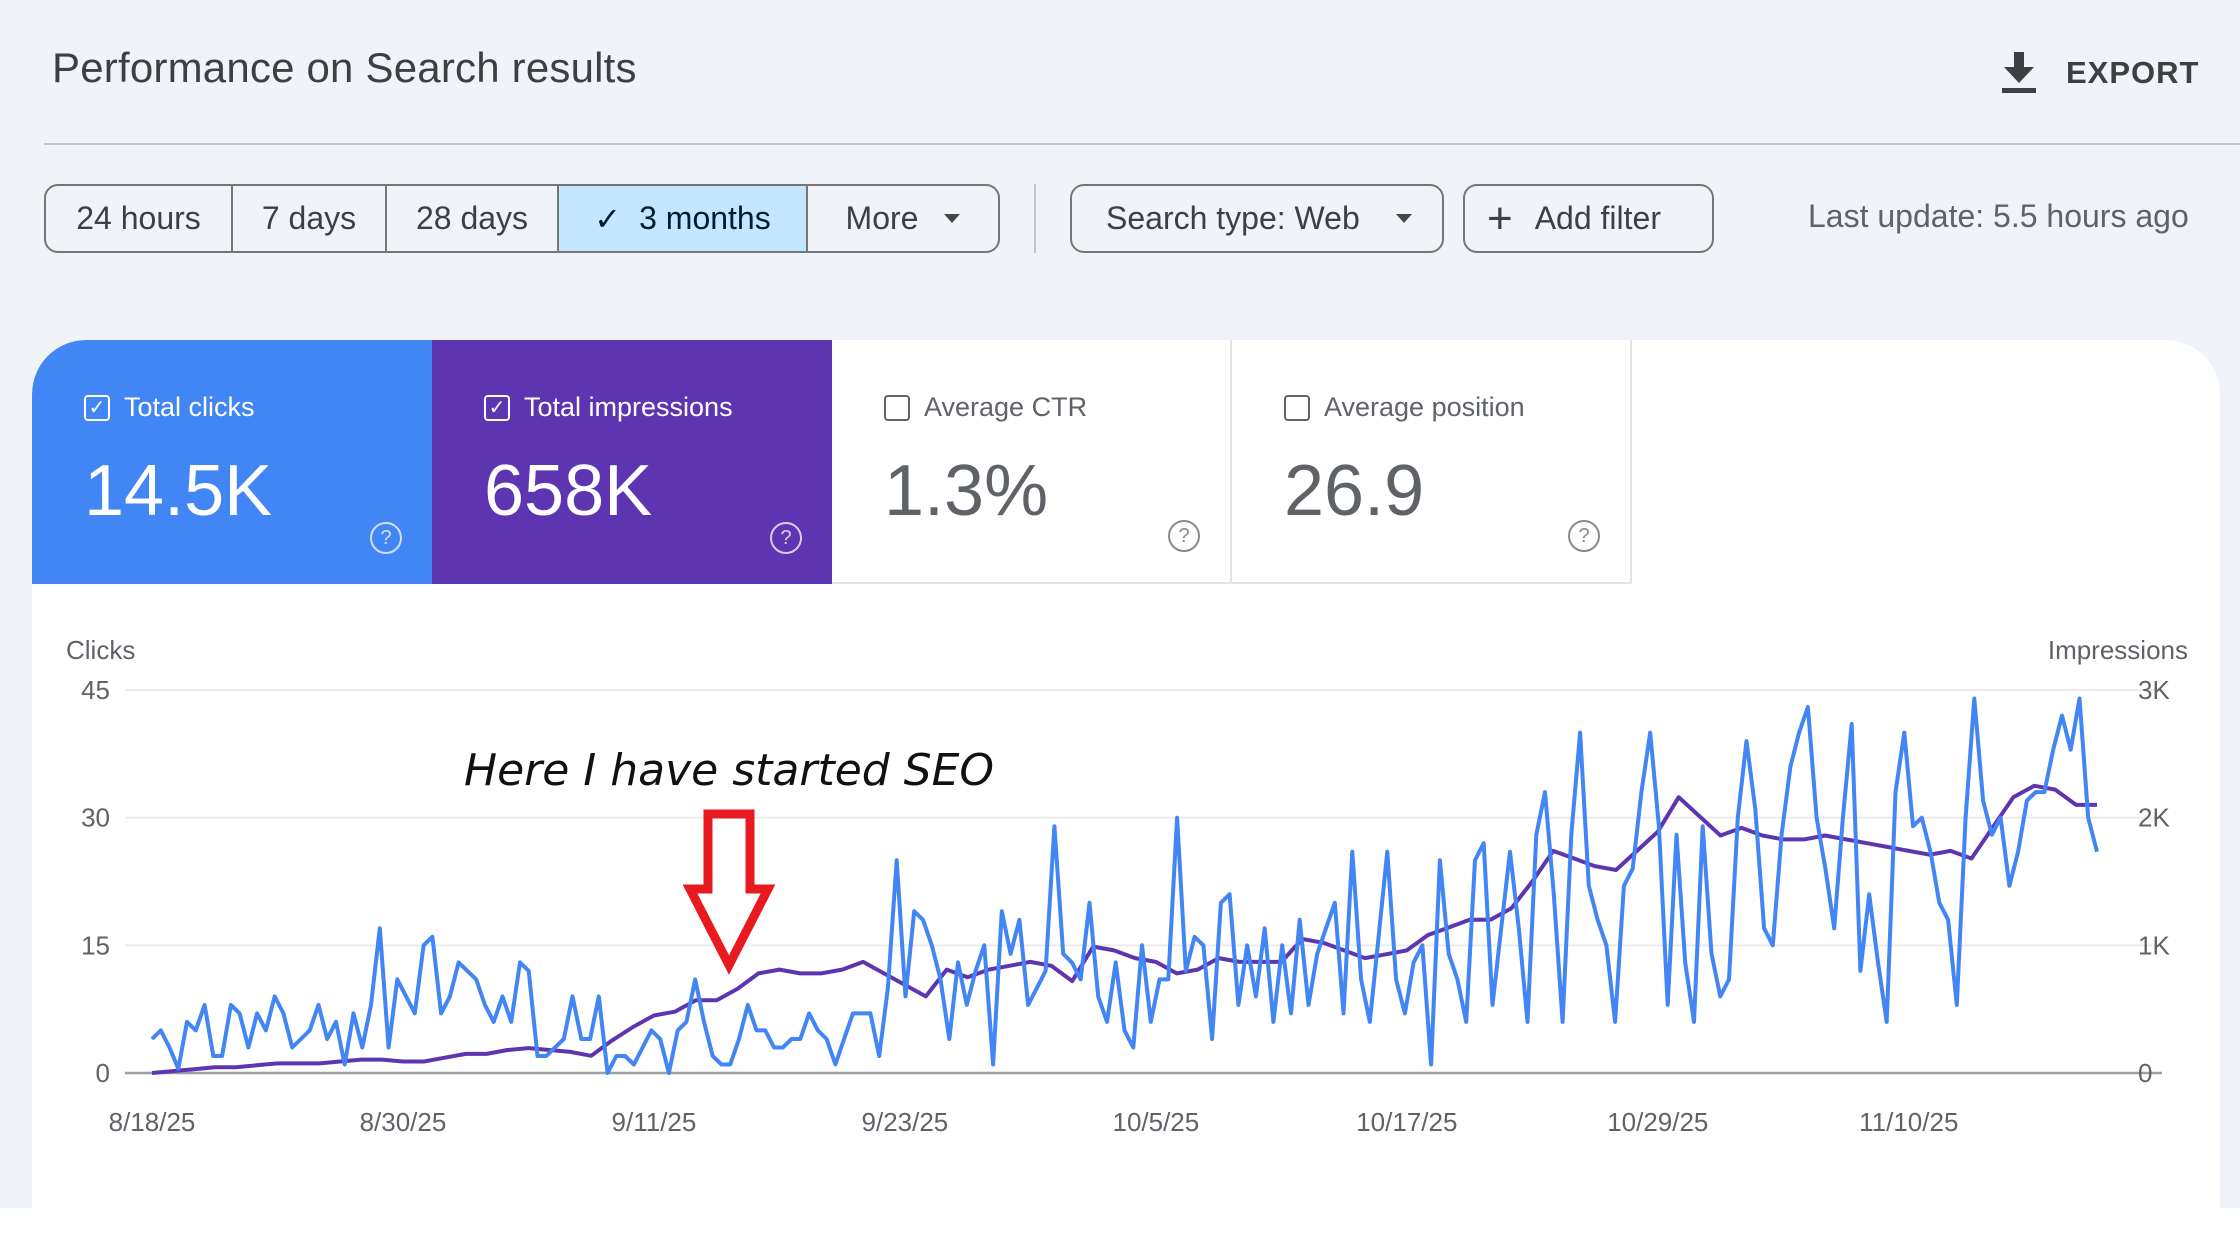 The height and width of the screenshot is (1260, 2240). Describe the element at coordinates (100, 650) in the screenshot. I see `left-axis-title: Clicks` at that location.